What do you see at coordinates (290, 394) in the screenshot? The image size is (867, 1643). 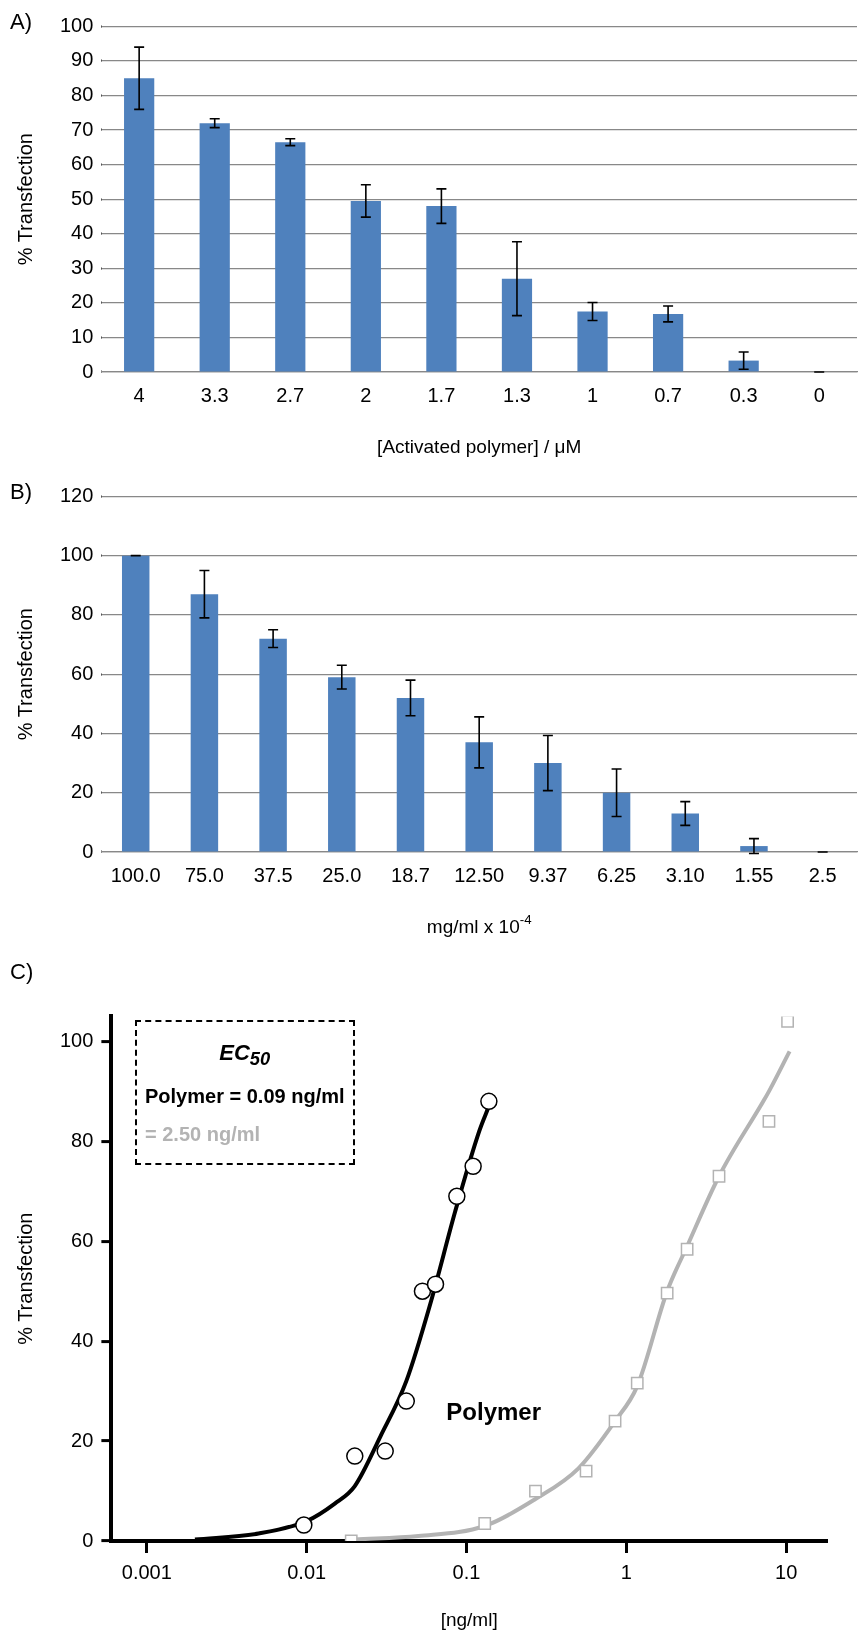 I see `x-tick-label: 2.7` at bounding box center [290, 394].